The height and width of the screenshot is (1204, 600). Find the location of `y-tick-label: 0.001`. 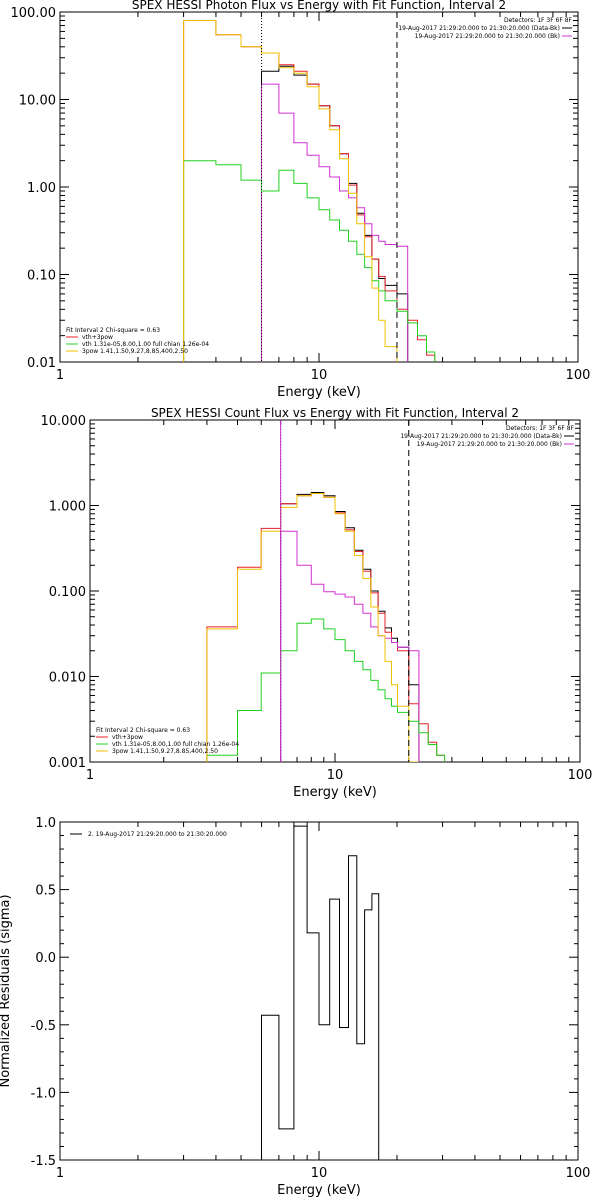

y-tick-label: 0.001 is located at coordinates (67, 763).